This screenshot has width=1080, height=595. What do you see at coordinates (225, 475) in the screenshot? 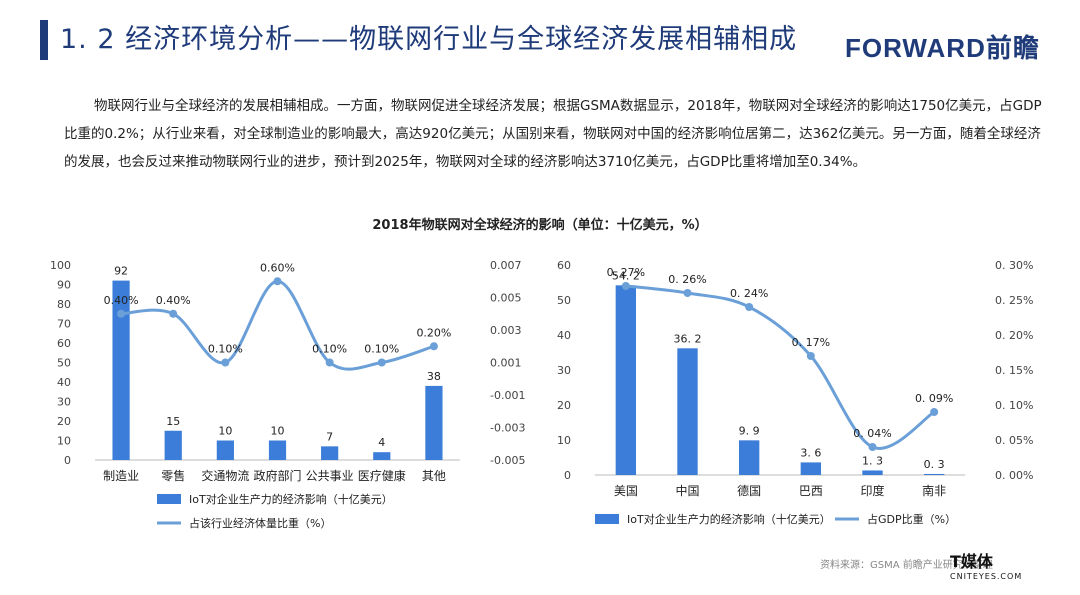
I see `category-label: 交通物流` at bounding box center [225, 475].